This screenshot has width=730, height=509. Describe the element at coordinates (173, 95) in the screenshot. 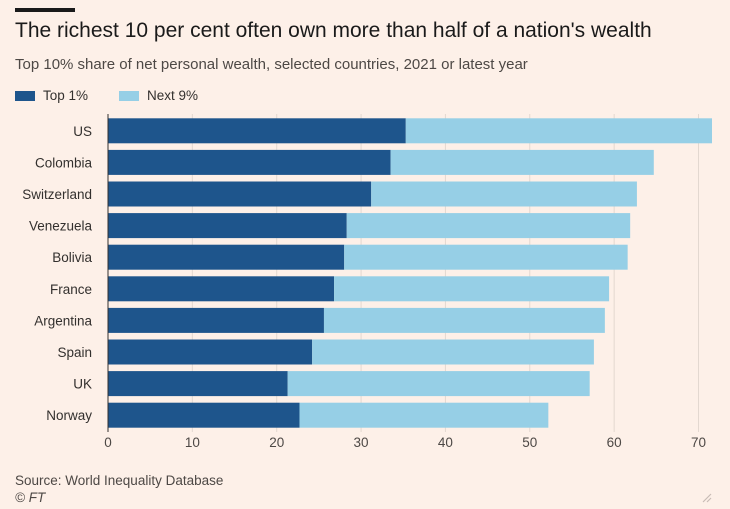

I see `legend-label-next9: Next 9%` at that location.